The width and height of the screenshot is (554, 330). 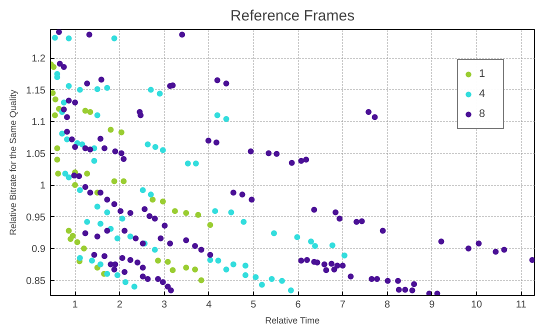 I want to click on y-tick-label: 0.95, so click(x=36, y=218).